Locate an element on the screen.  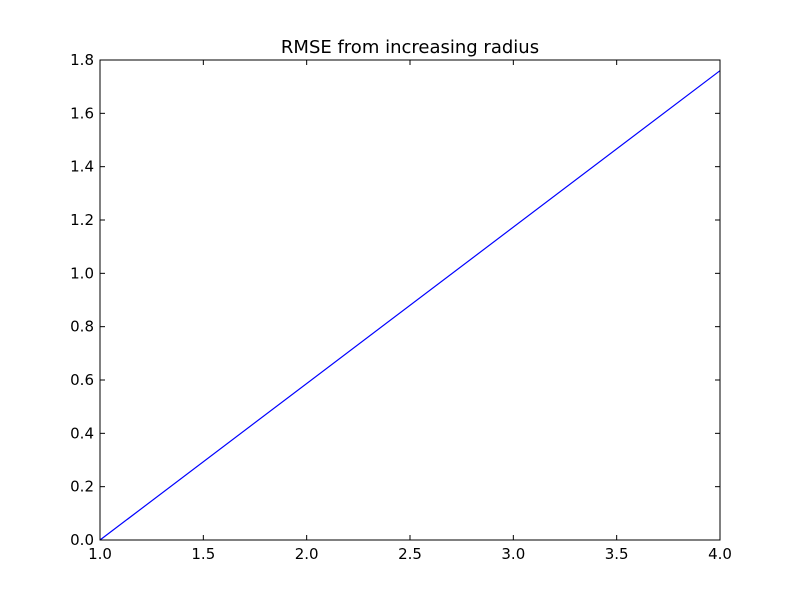
y-tick-label: 1.0 is located at coordinates (82, 273).